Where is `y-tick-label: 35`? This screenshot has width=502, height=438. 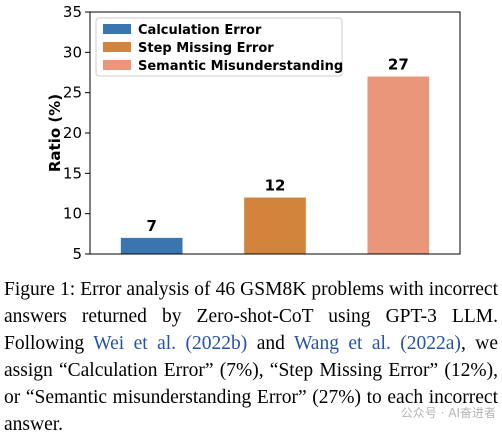 y-tick-label: 35 is located at coordinates (72, 12).